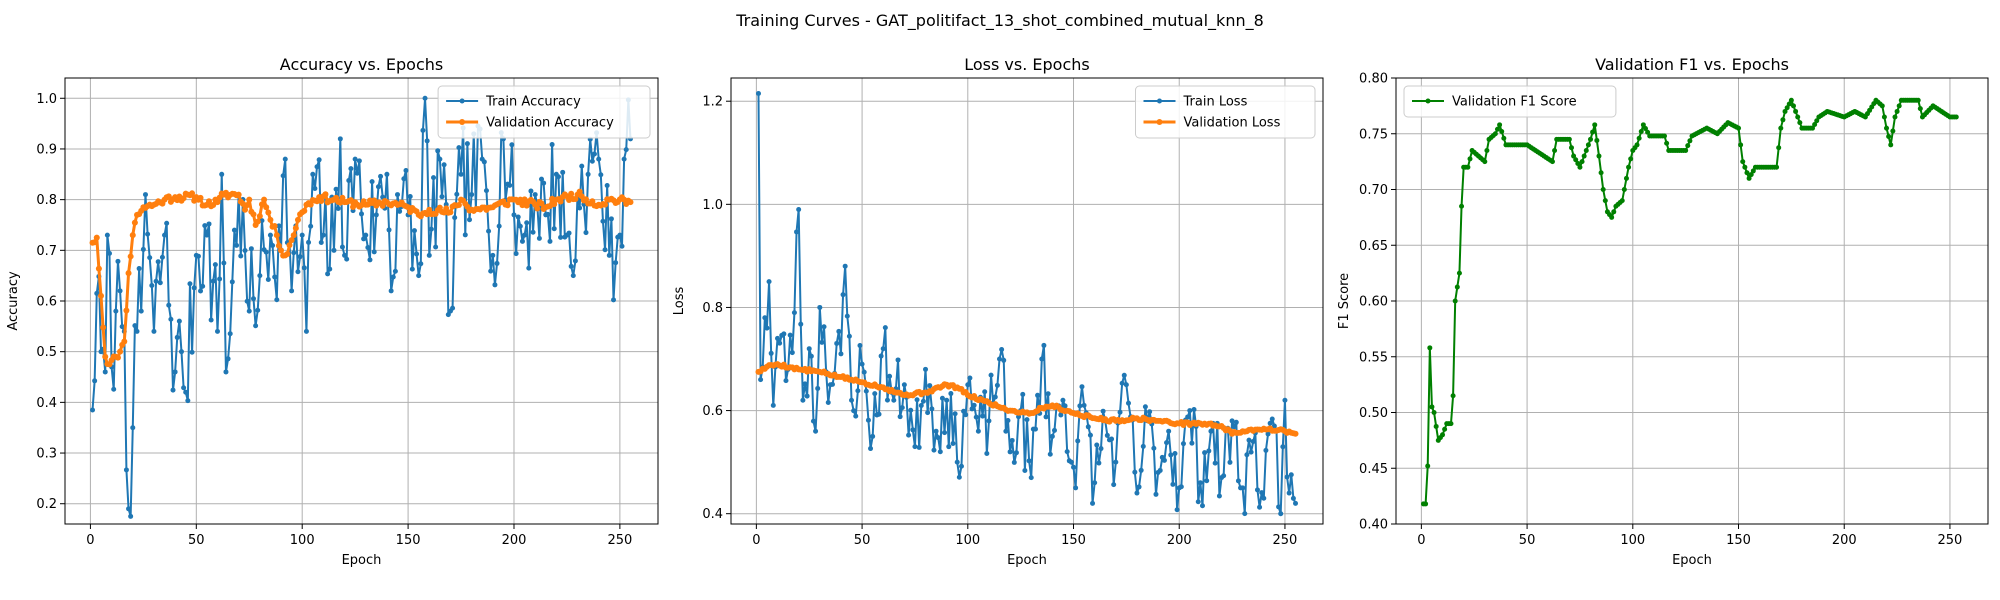 The width and height of the screenshot is (2000, 600). What do you see at coordinates (1215, 102) in the screenshot?
I see `legend-label: Train Loss` at bounding box center [1215, 102].